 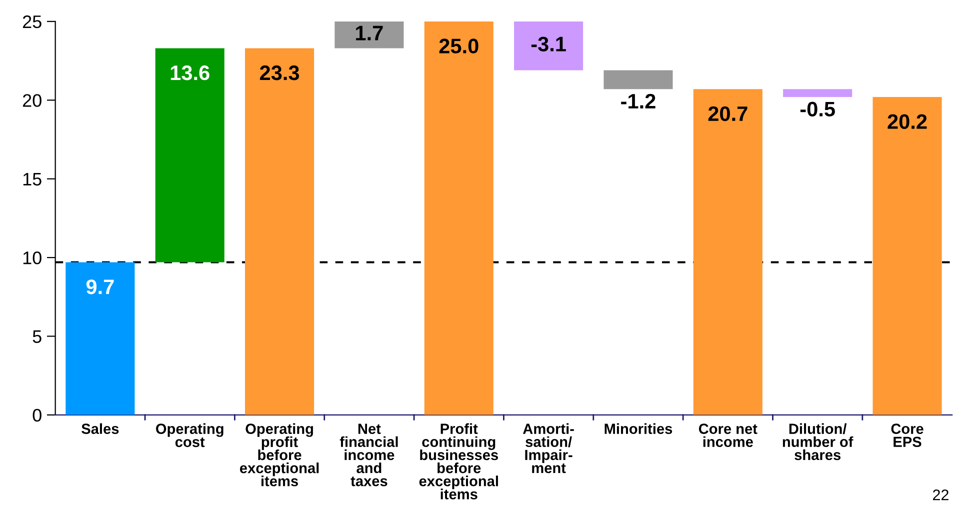 I want to click on data-label: 13.6, so click(x=190, y=72).